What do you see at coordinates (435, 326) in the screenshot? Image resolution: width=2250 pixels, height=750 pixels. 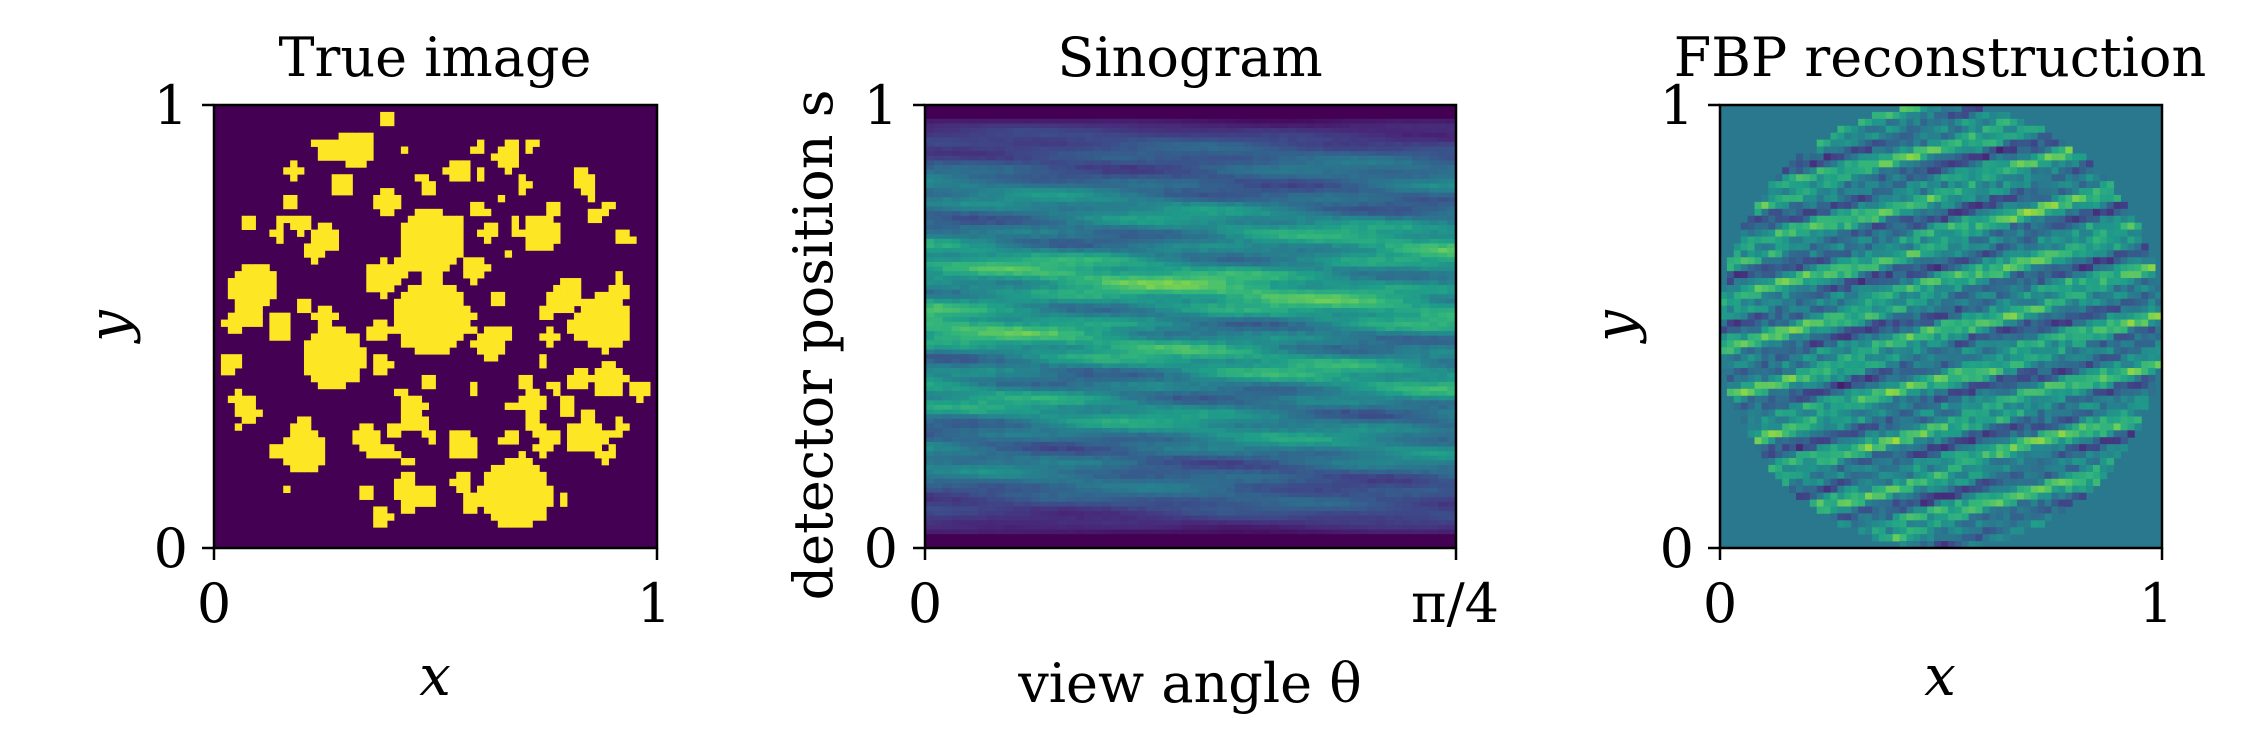 I see `image-true` at bounding box center [435, 326].